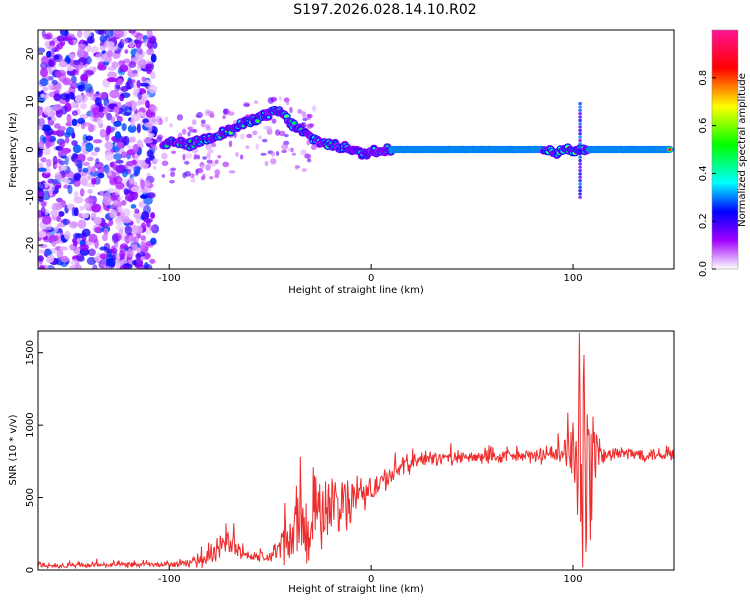  What do you see at coordinates (30, 101) in the screenshot?
I see `spectrogram-ytick-label: 10` at bounding box center [30, 101].